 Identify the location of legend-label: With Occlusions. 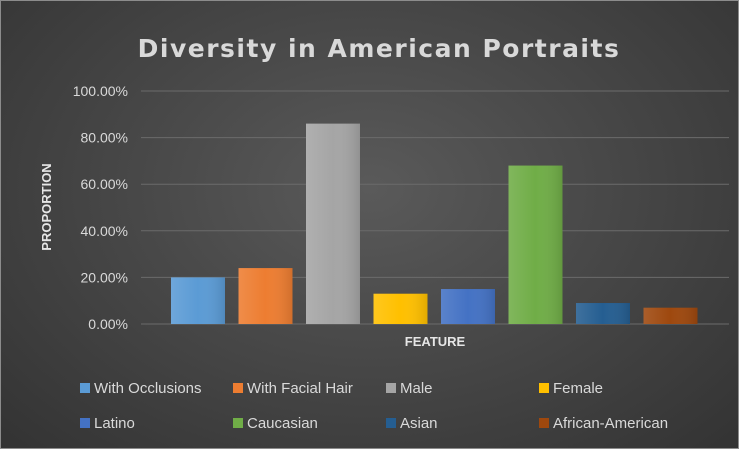
(148, 388).